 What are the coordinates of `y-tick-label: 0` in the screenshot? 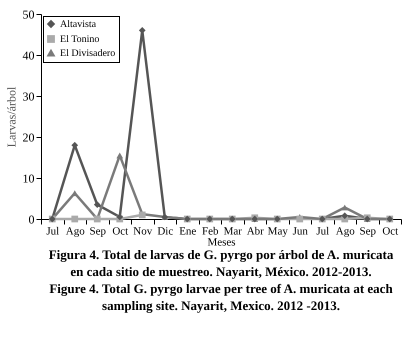 It's located at (31, 219).